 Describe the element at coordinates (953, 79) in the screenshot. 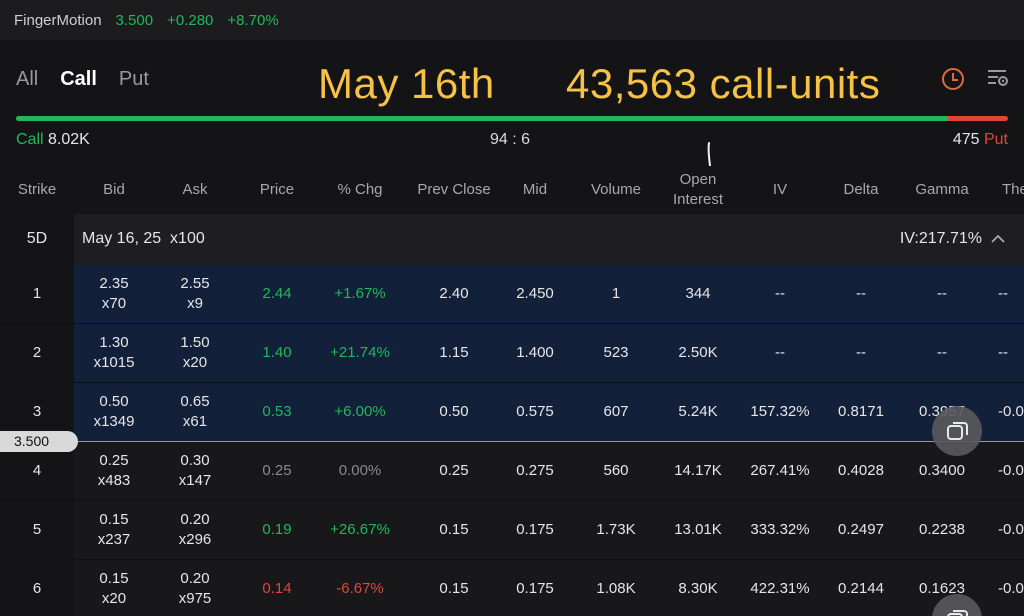

I see `clock-icon` at that location.